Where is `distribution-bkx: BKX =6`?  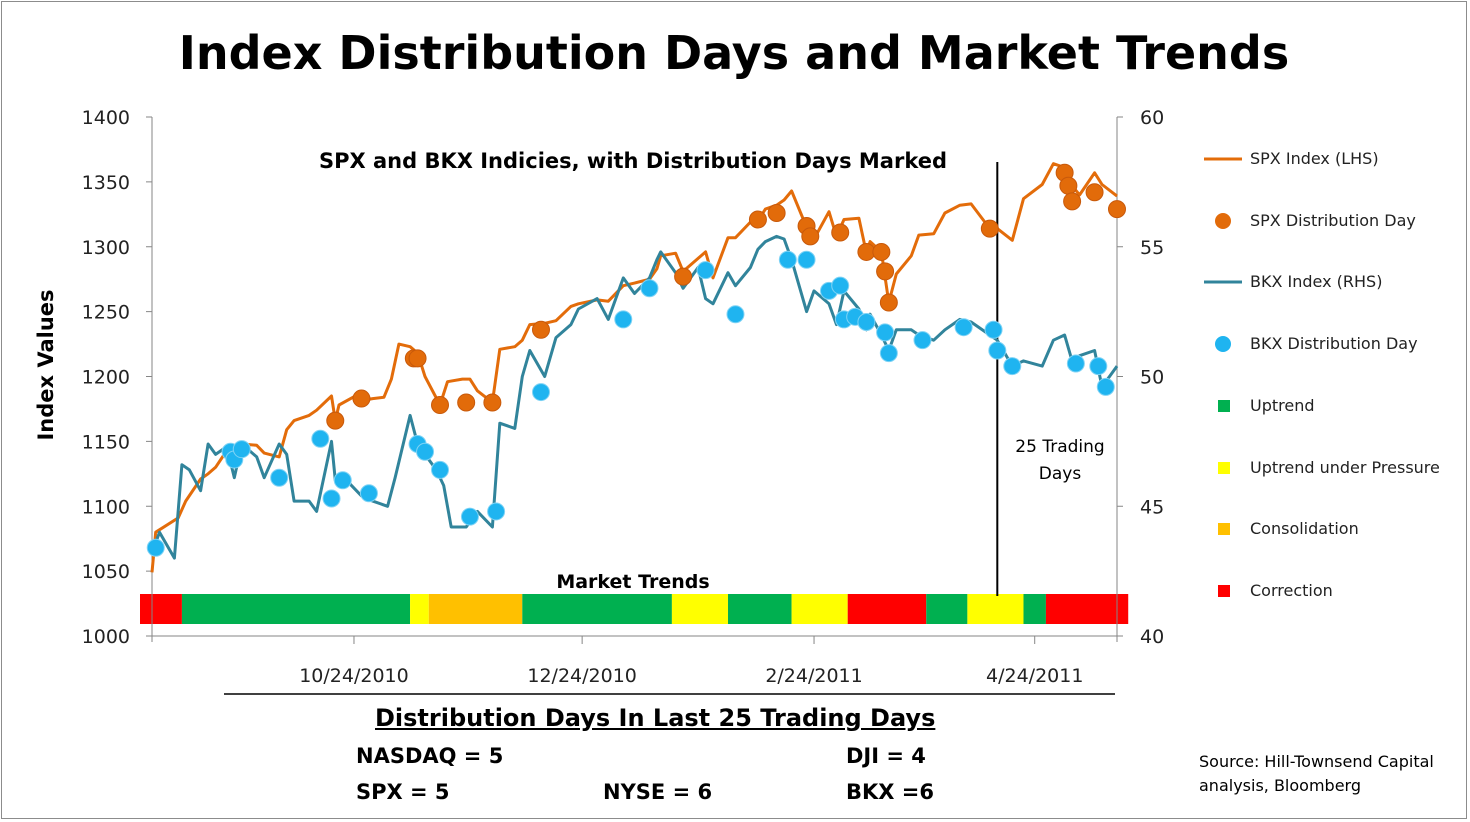 distribution-bkx: BKX =6 is located at coordinates (890, 792).